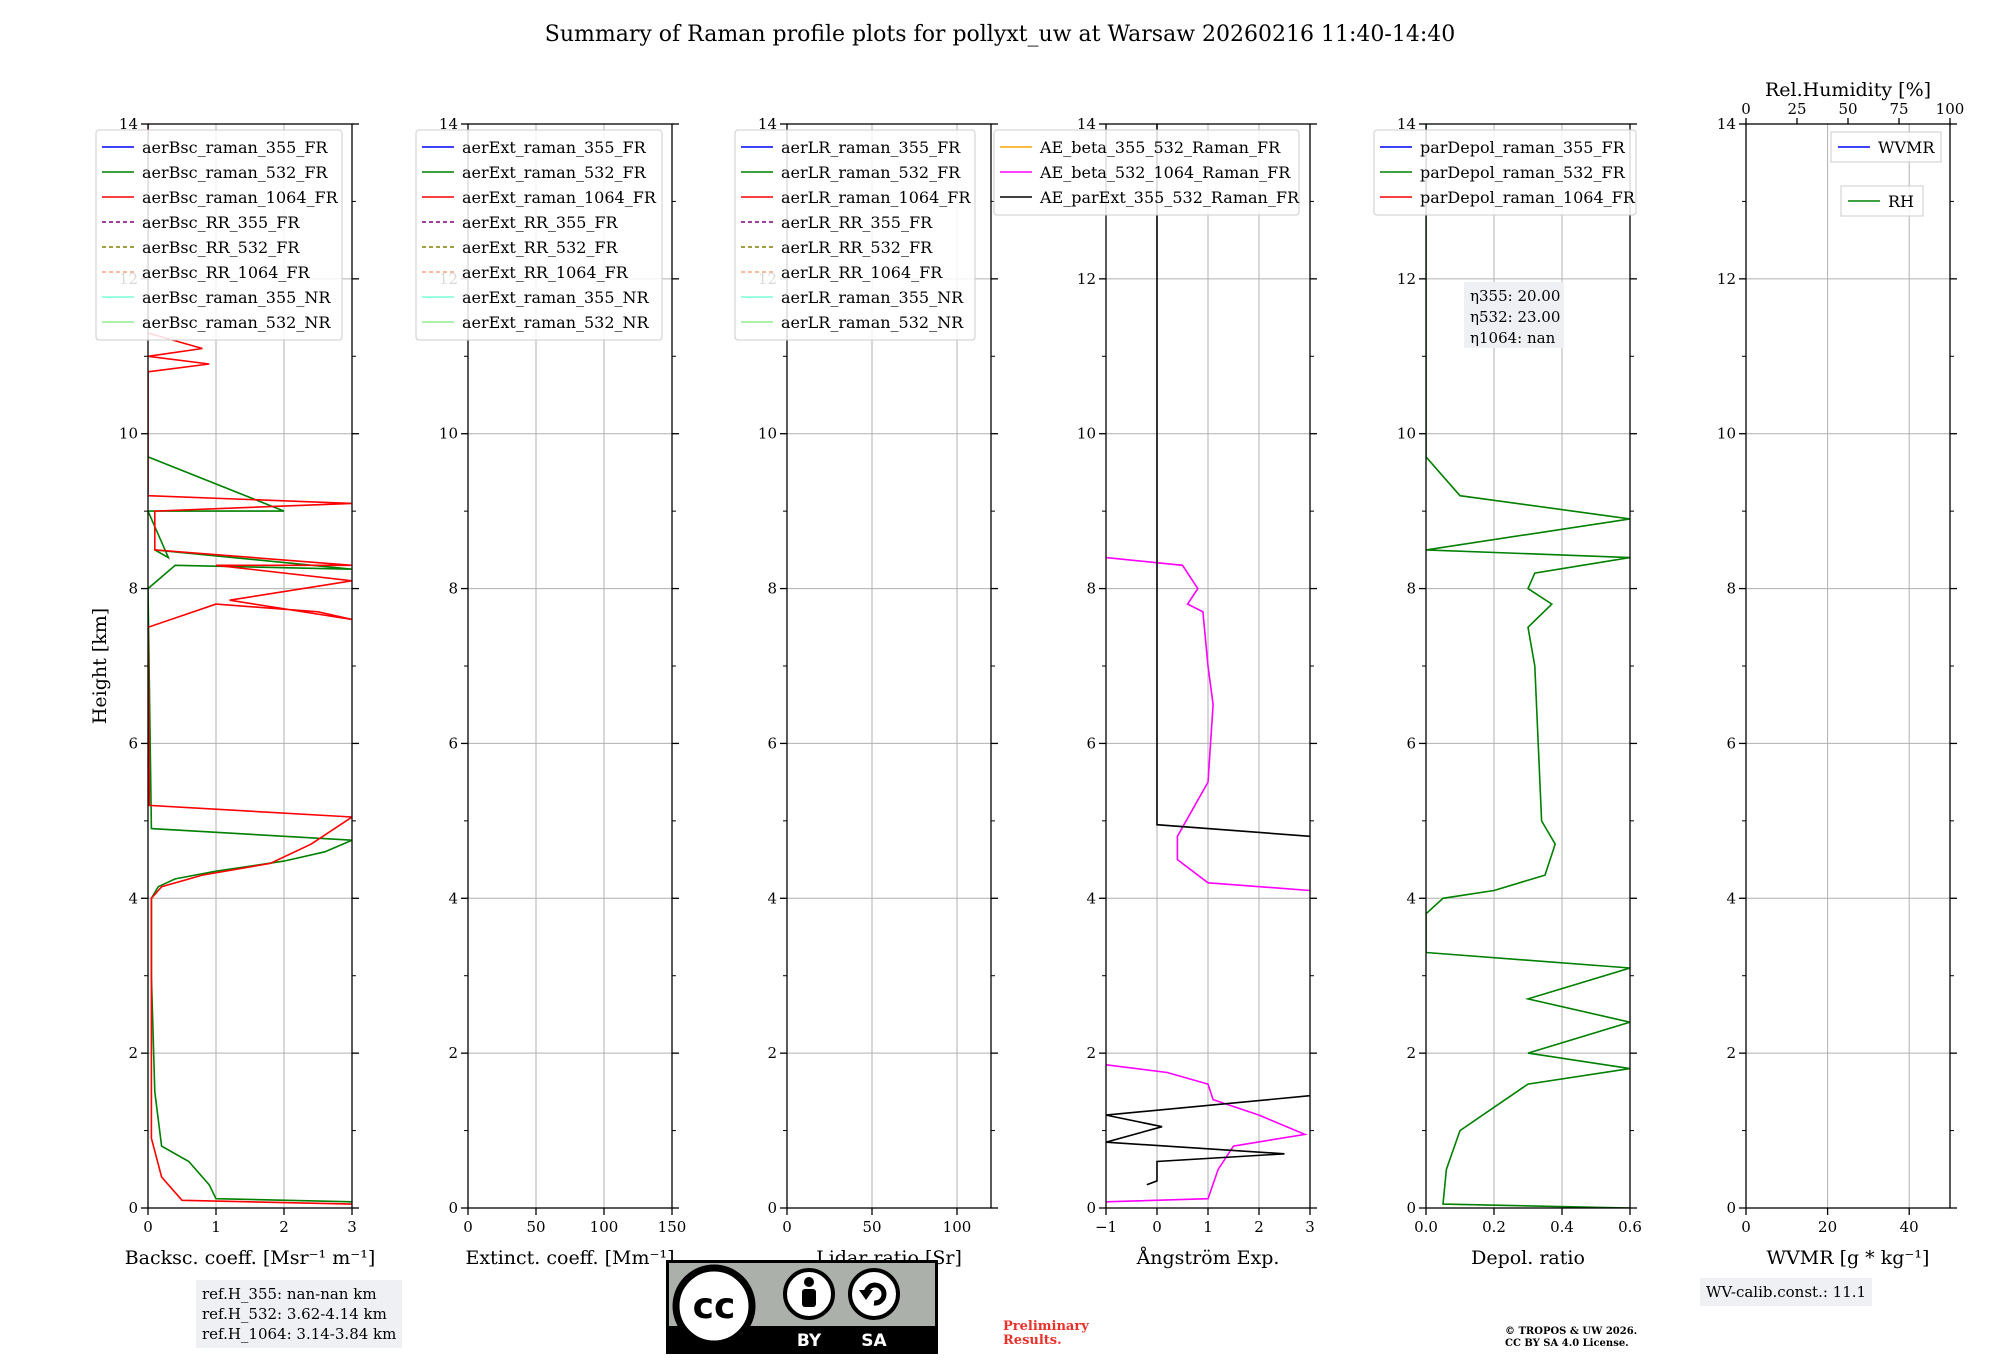 The image size is (2000, 1360). What do you see at coordinates (240, 197) in the screenshot?
I see `legend-label: aerBsc_raman_1064_FR` at bounding box center [240, 197].